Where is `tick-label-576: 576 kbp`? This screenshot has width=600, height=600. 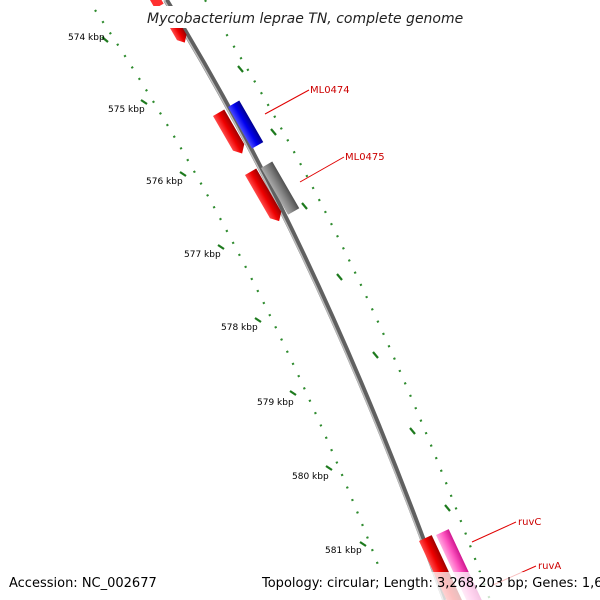
tick-label-576: 576 kbp is located at coordinates (164, 182).